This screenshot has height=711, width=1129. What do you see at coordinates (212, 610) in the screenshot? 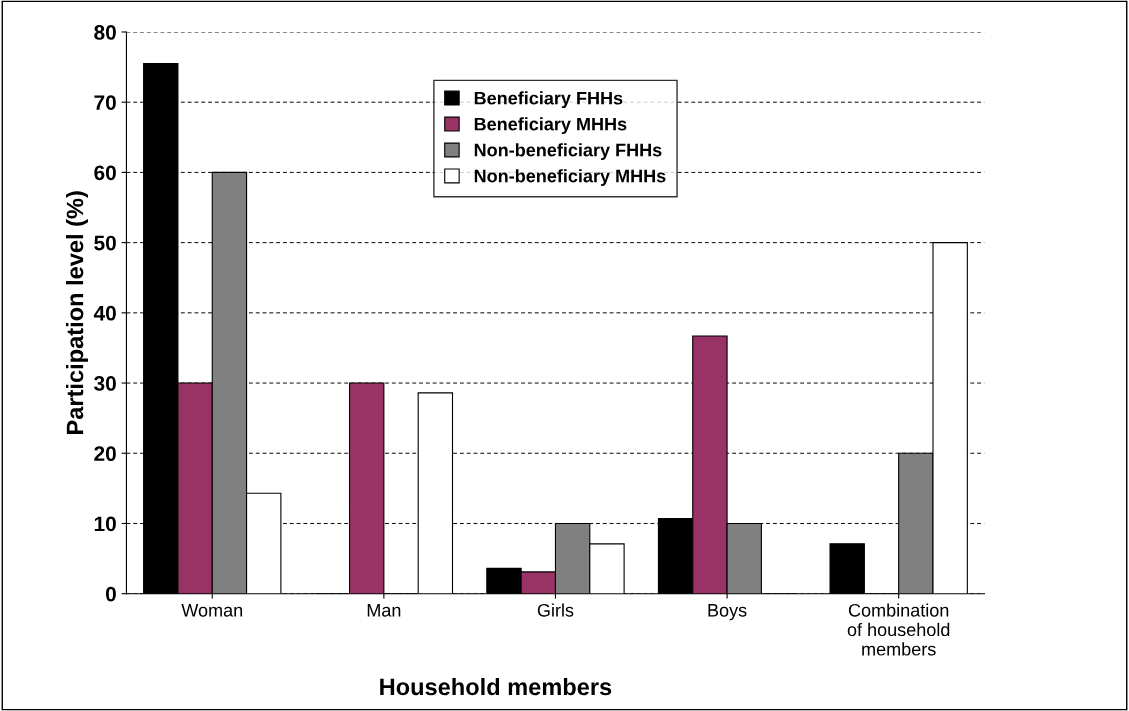
I see `x-tick-label: Woman` at bounding box center [212, 610].